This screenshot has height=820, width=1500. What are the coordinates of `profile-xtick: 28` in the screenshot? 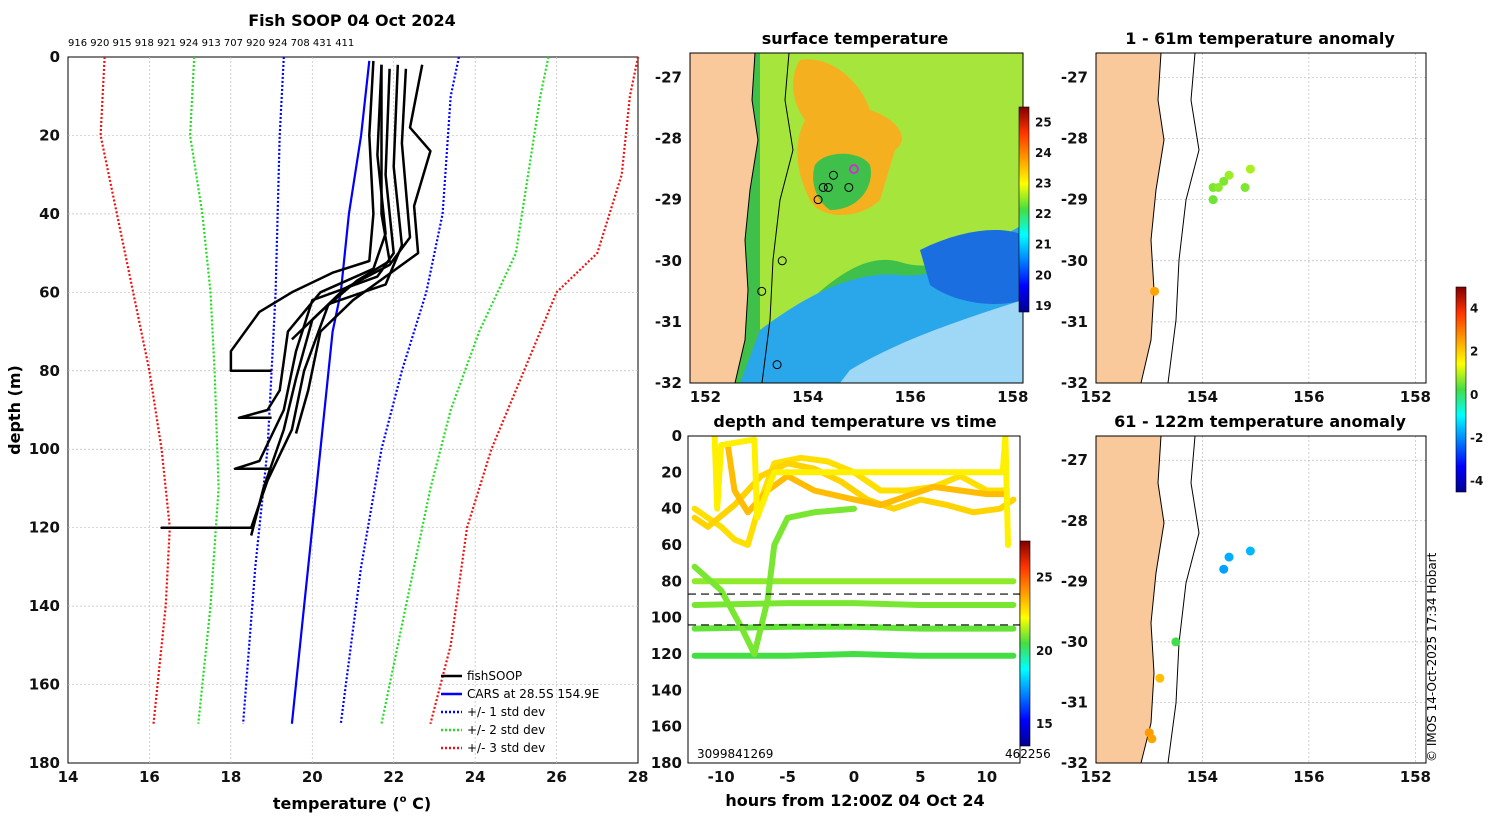 It's located at (638, 777).